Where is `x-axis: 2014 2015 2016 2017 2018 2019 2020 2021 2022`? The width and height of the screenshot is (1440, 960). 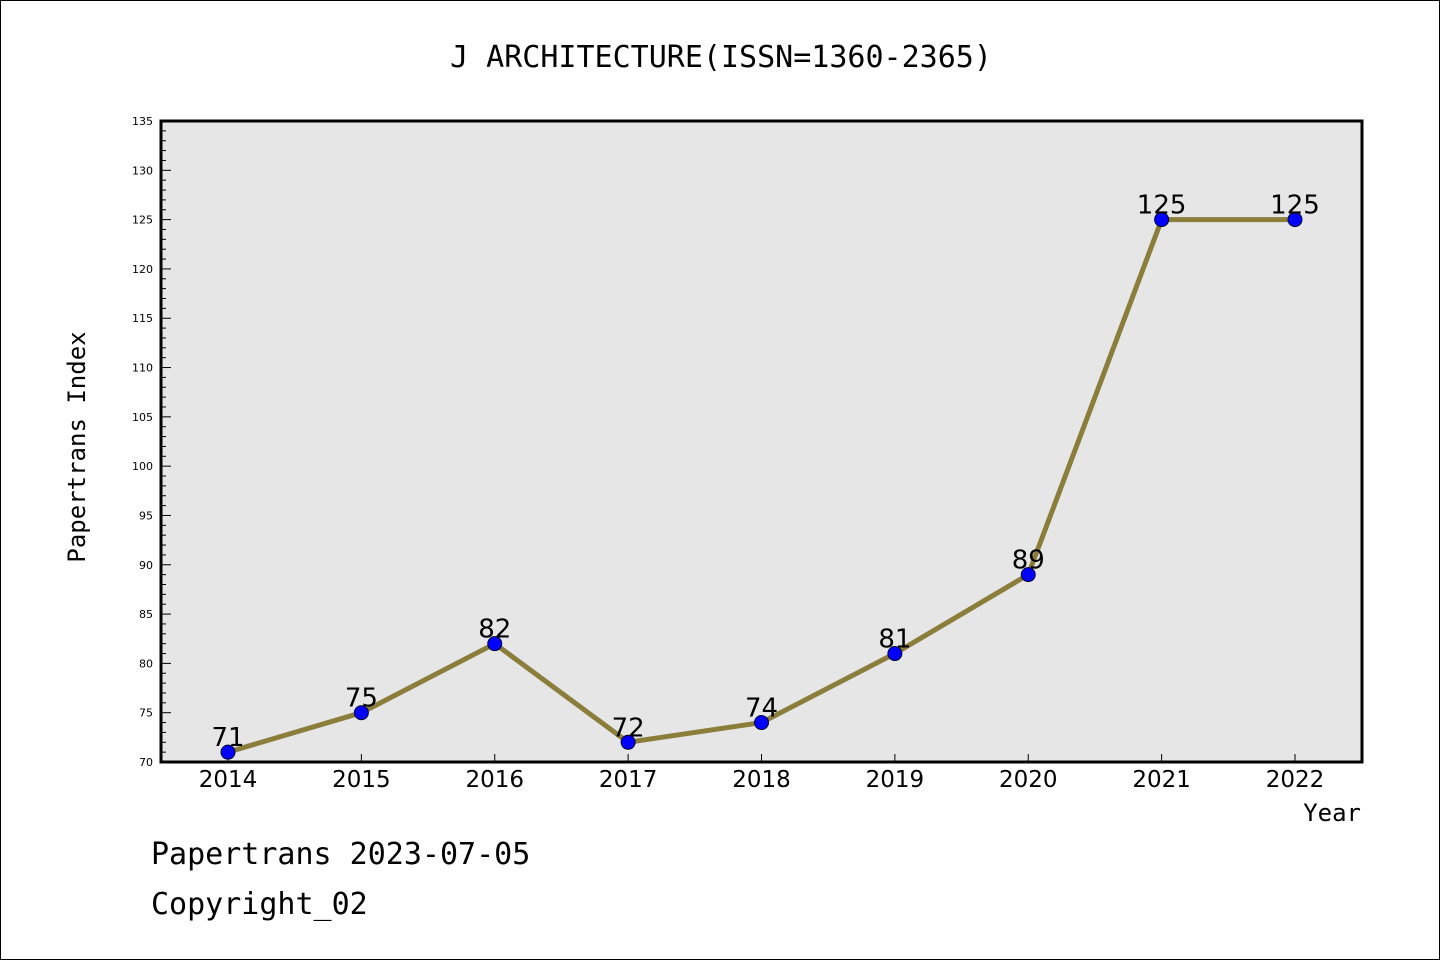
x-axis: 2014 2015 2016 2017 2018 2019 2020 2021 2022 is located at coordinates (762, 773).